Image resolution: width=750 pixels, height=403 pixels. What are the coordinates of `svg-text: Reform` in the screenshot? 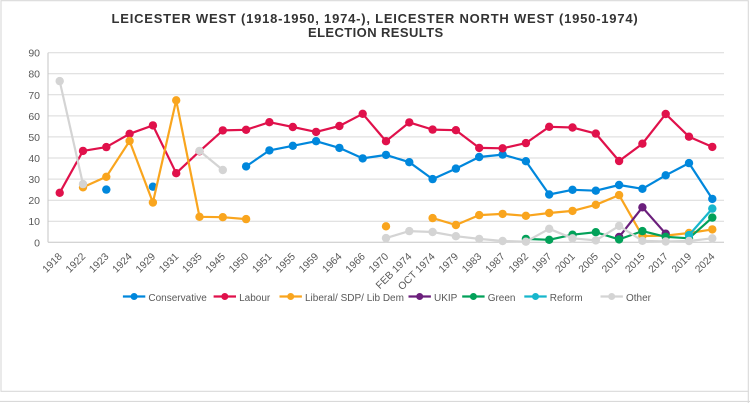 It's located at (566, 298).